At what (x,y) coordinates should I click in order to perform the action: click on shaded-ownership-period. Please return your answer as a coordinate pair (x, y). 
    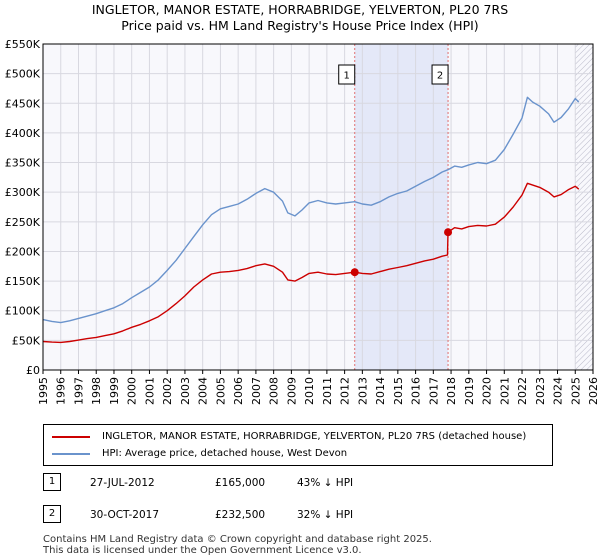
    Looking at the image, I should click on (401, 207).